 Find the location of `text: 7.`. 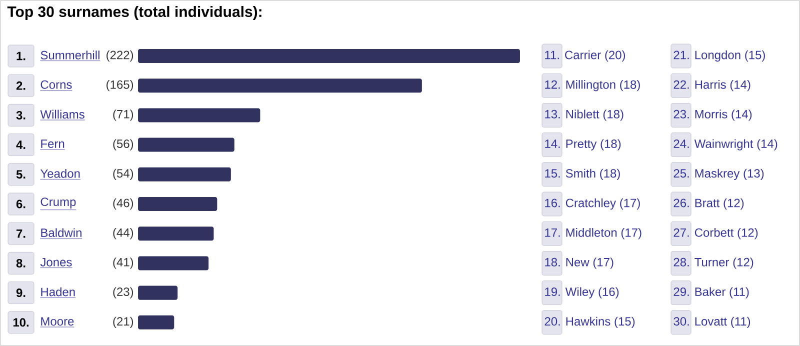

text: 7. is located at coordinates (21, 233).